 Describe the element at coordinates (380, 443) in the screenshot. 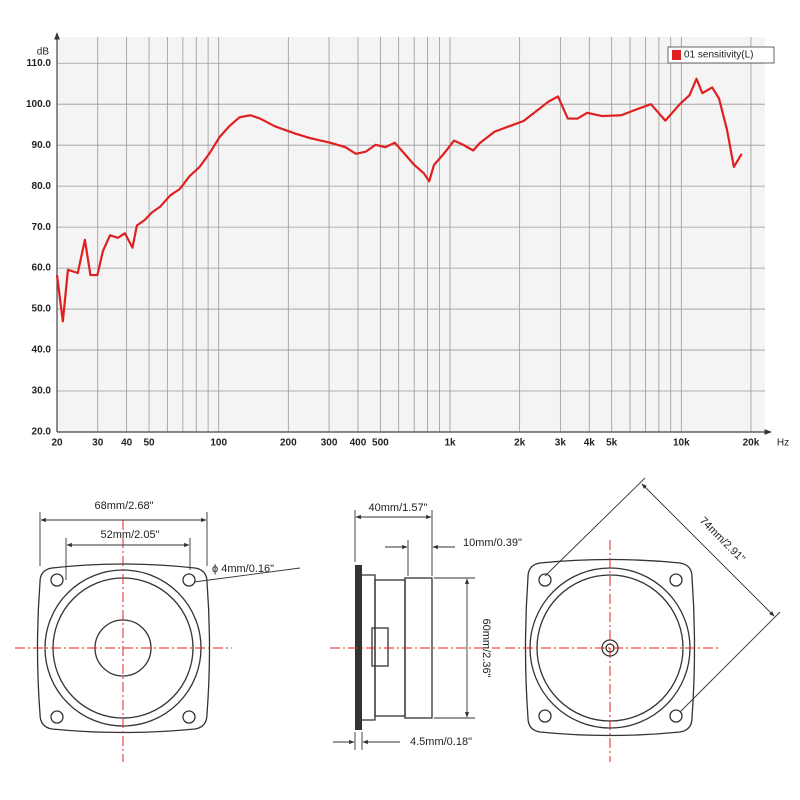

I see `x-tick-label: 500` at that location.